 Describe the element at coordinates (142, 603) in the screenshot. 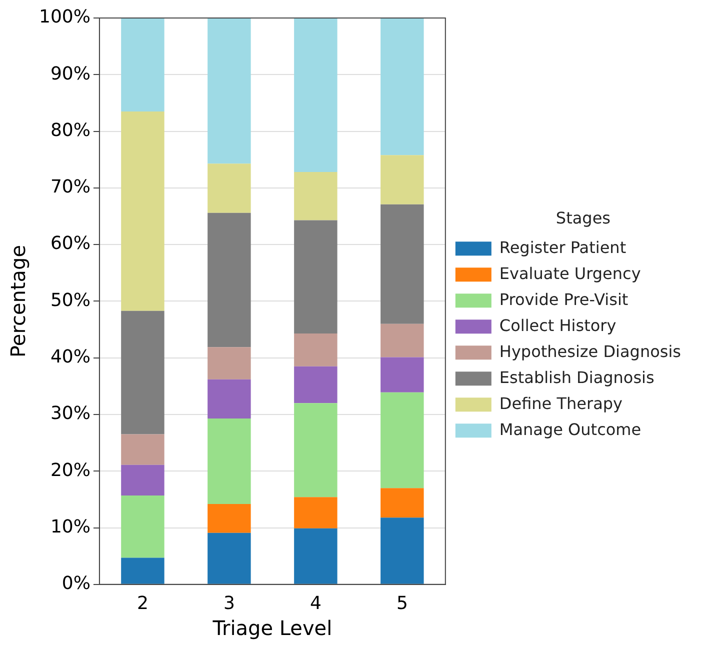

I see `x-tick-label: 2` at that location.